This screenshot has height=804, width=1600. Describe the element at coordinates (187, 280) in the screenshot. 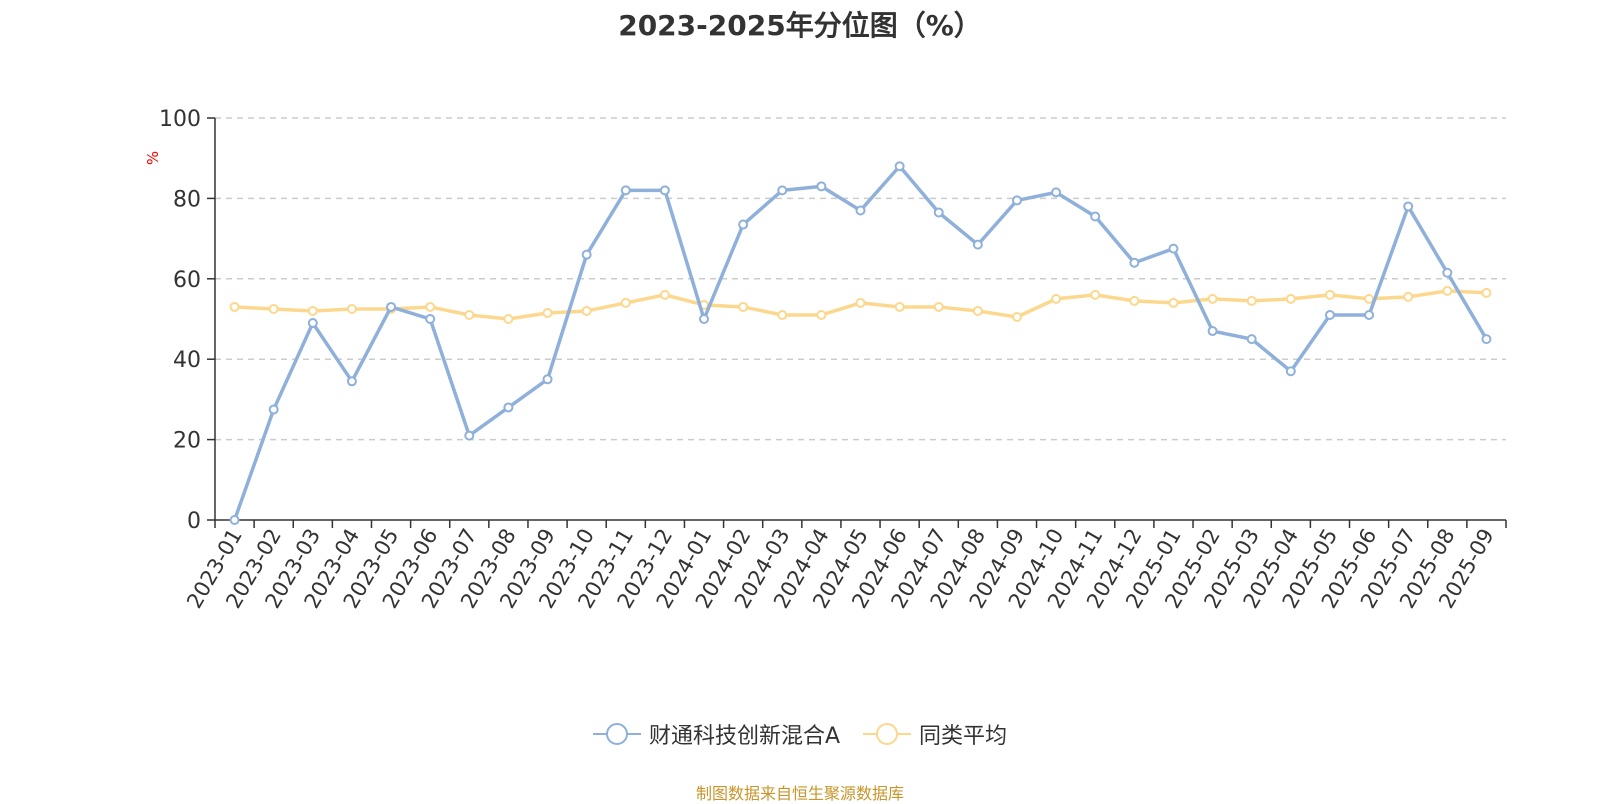

I see `y-tick-label-60: 60` at that location.